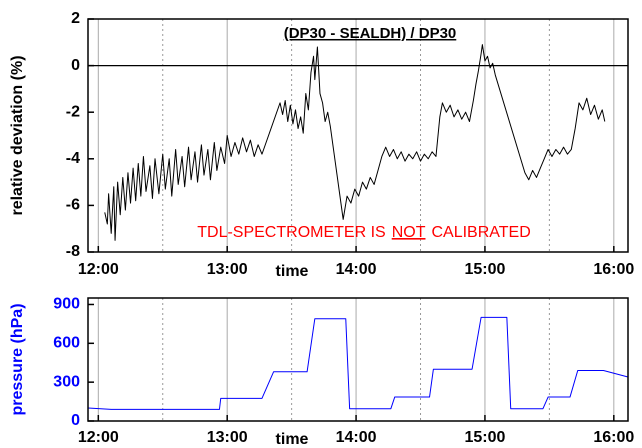 The width and height of the screenshot is (642, 448). What do you see at coordinates (17, 359) in the screenshot?
I see `y-axis-label: pressure (hPa)` at bounding box center [17, 359].